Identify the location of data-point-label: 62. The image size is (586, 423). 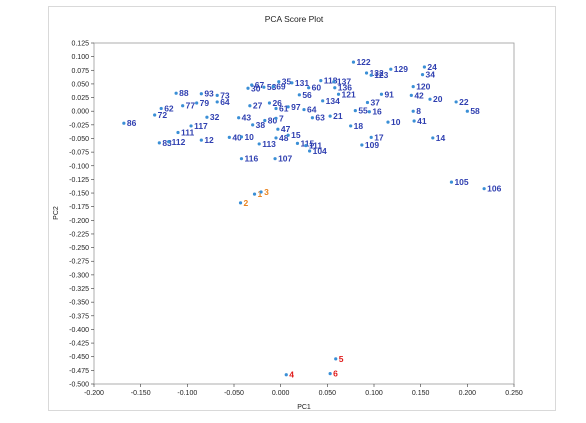
(169, 108).